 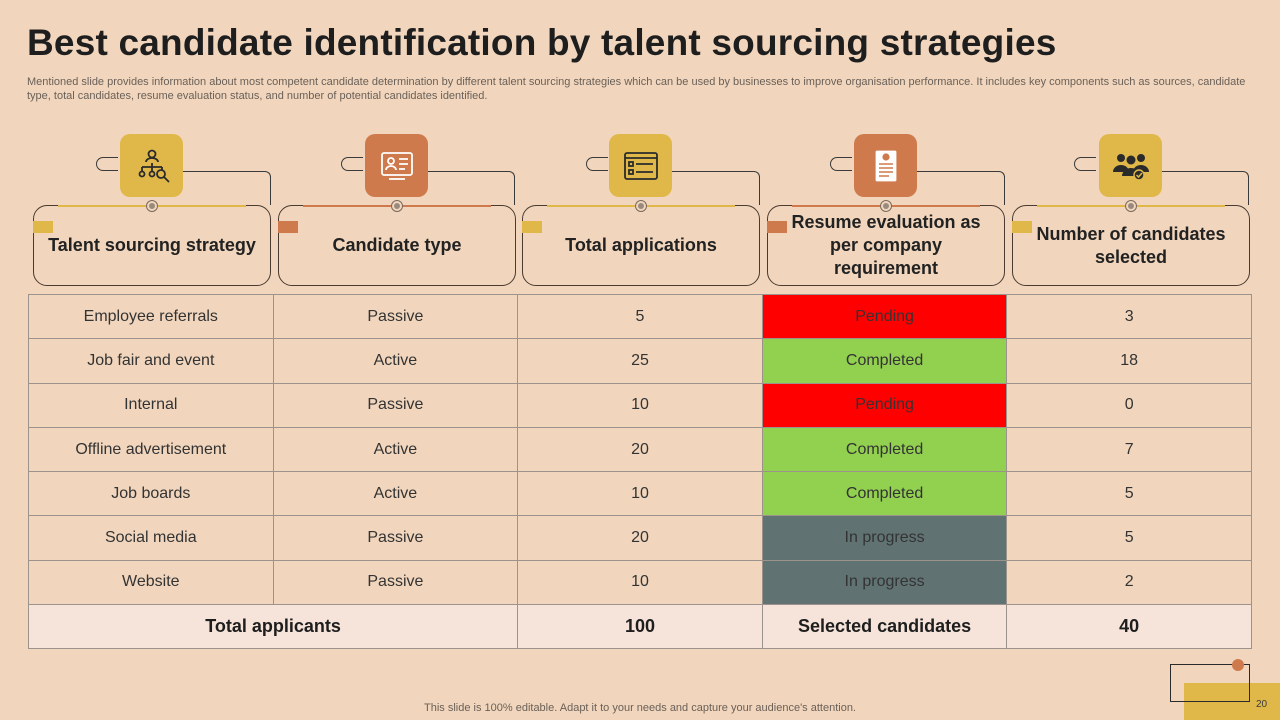 I want to click on table-row: Website Passive 10 In progress 2, so click(x=640, y=582).